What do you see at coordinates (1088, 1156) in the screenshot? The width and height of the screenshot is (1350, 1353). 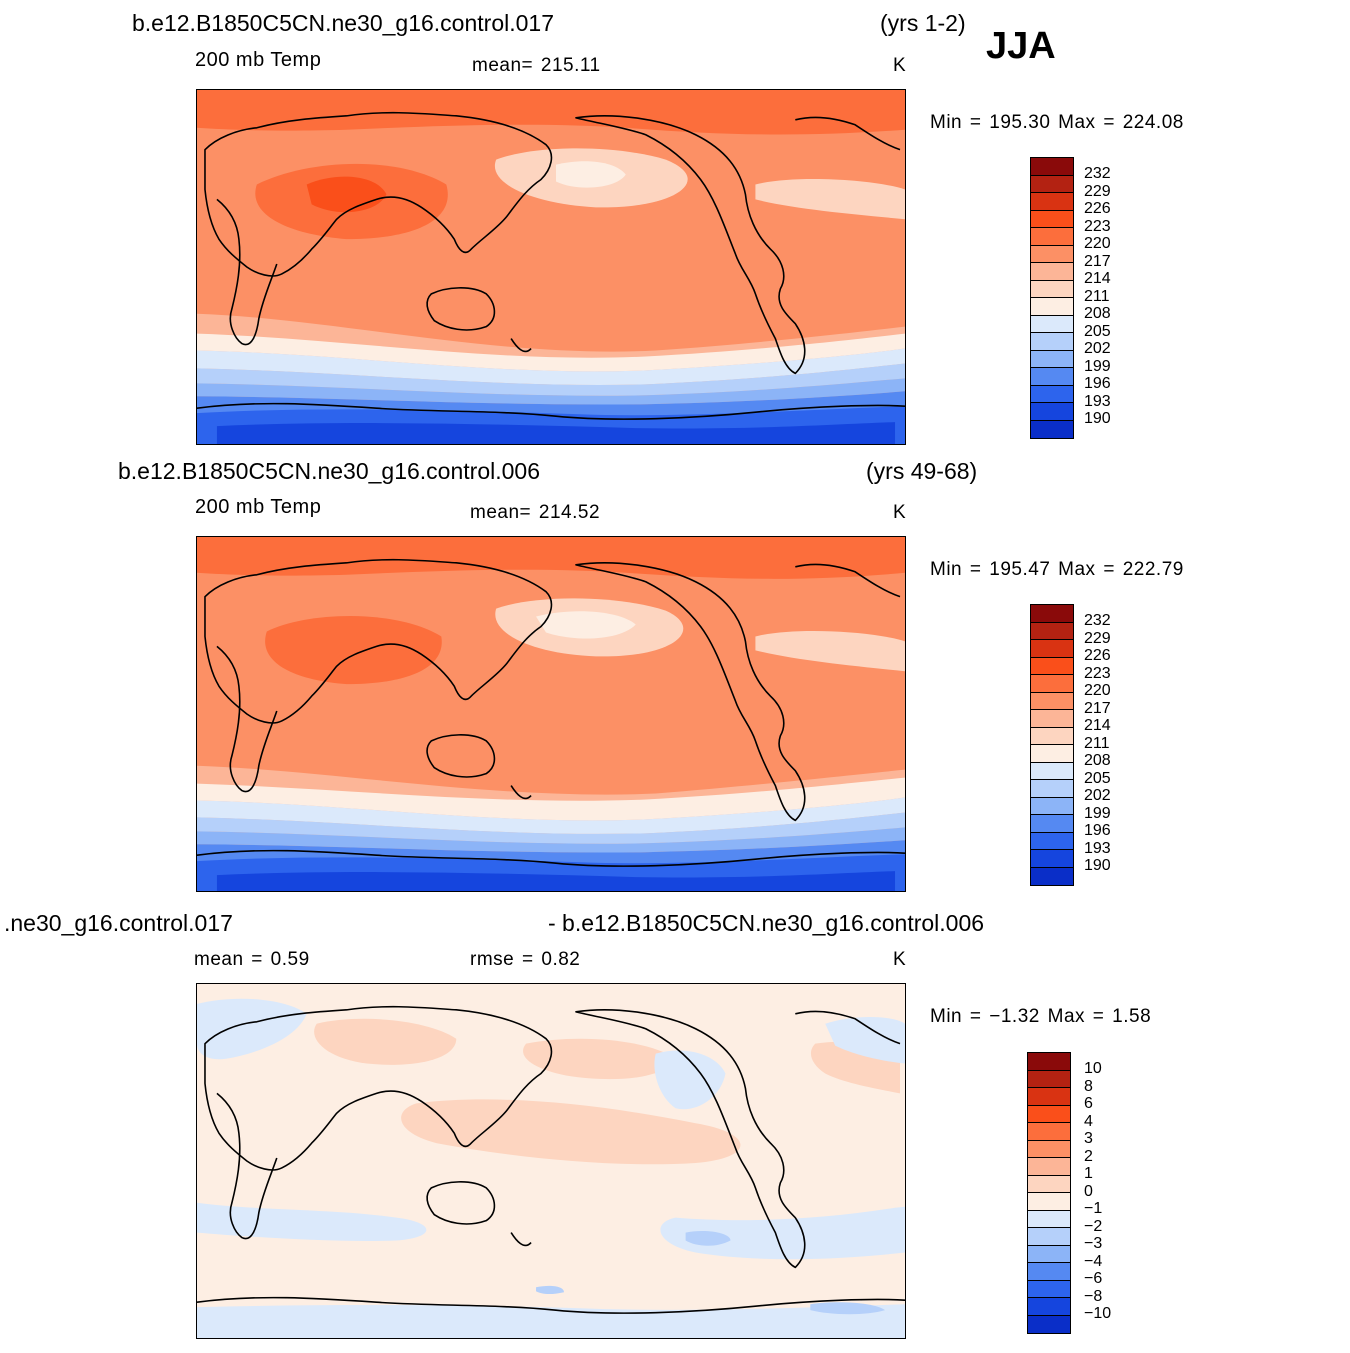 I see `panel3-colorbar-label: 2` at bounding box center [1088, 1156].